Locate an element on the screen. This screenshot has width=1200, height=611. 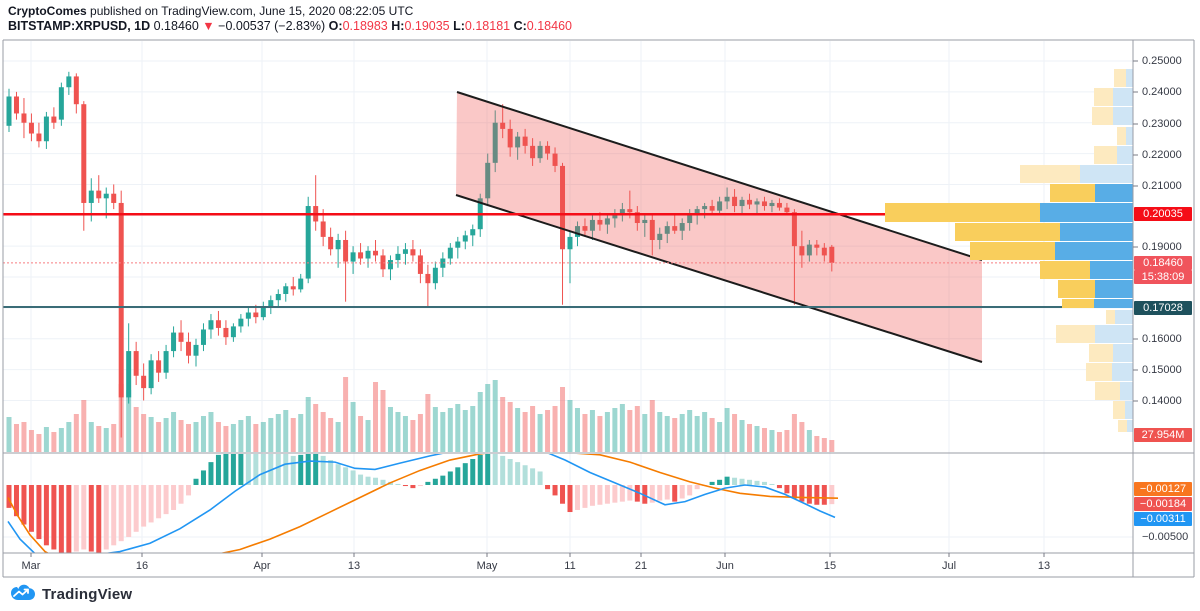
last-price-badge: 0.18460 is located at coordinates (1163, 263).